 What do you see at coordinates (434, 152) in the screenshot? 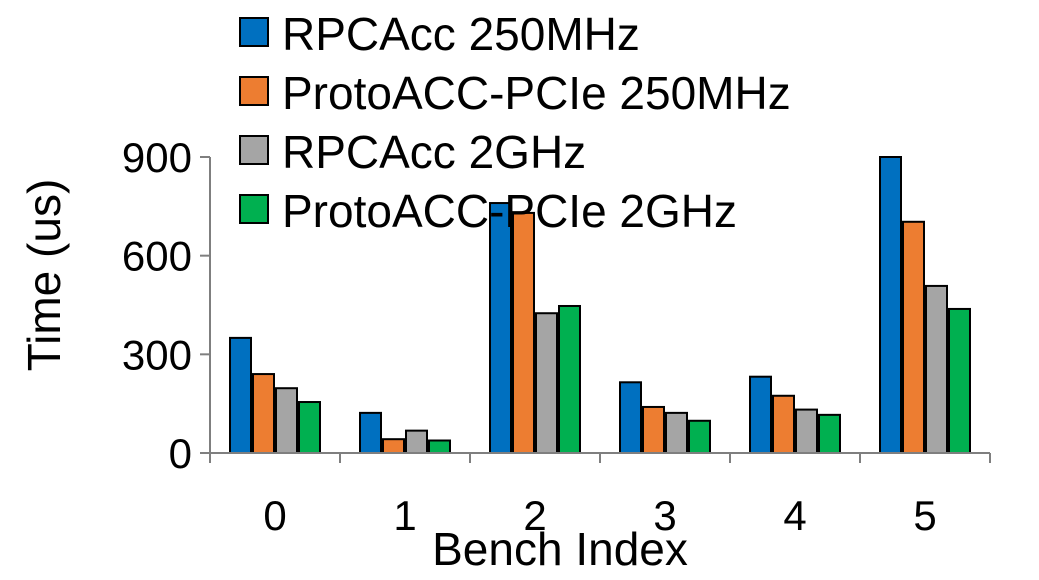
I see `legend-label: RPCAcc 2GHz` at bounding box center [434, 152].